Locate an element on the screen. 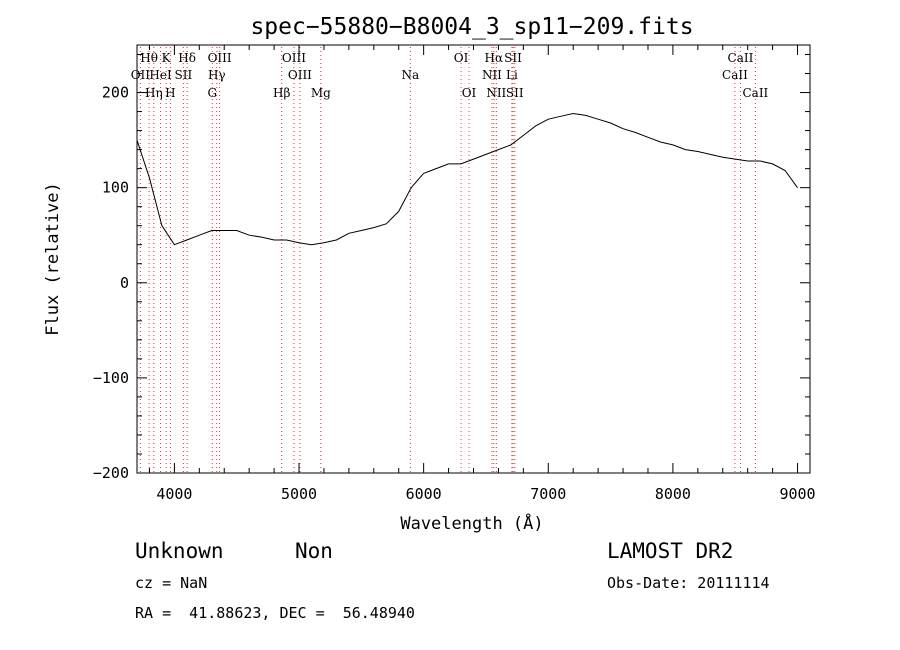  spectral-line-label: Mg is located at coordinates (321, 93).